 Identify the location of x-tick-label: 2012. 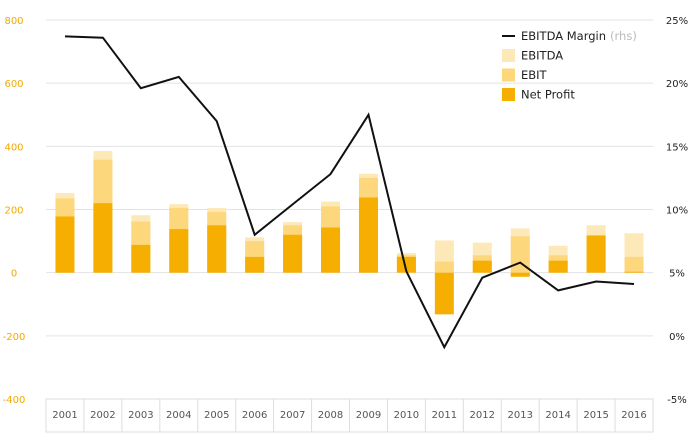
(482, 415).